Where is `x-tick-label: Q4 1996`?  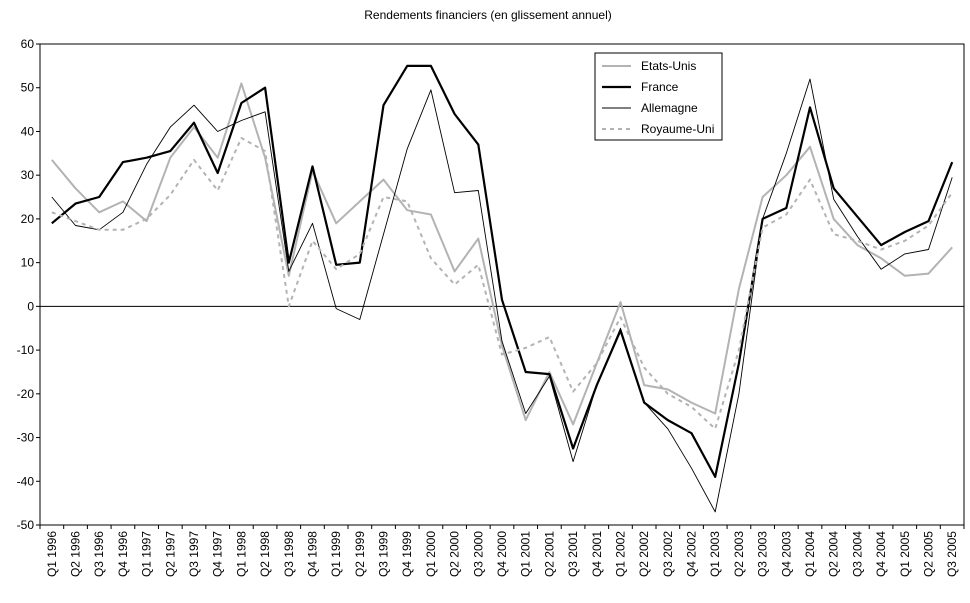 x-tick-label: Q4 1996 is located at coordinates (123, 554).